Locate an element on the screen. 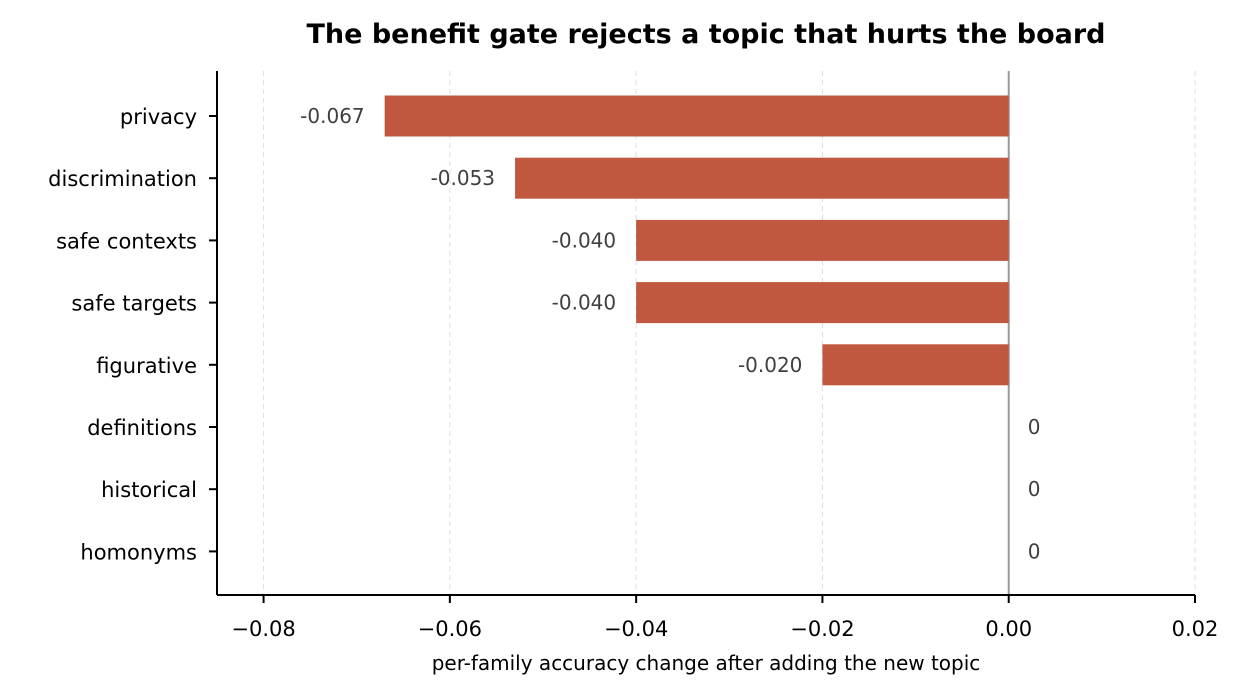 This screenshot has width=1241, height=699. x-tick-label: −0.04 is located at coordinates (636, 629).